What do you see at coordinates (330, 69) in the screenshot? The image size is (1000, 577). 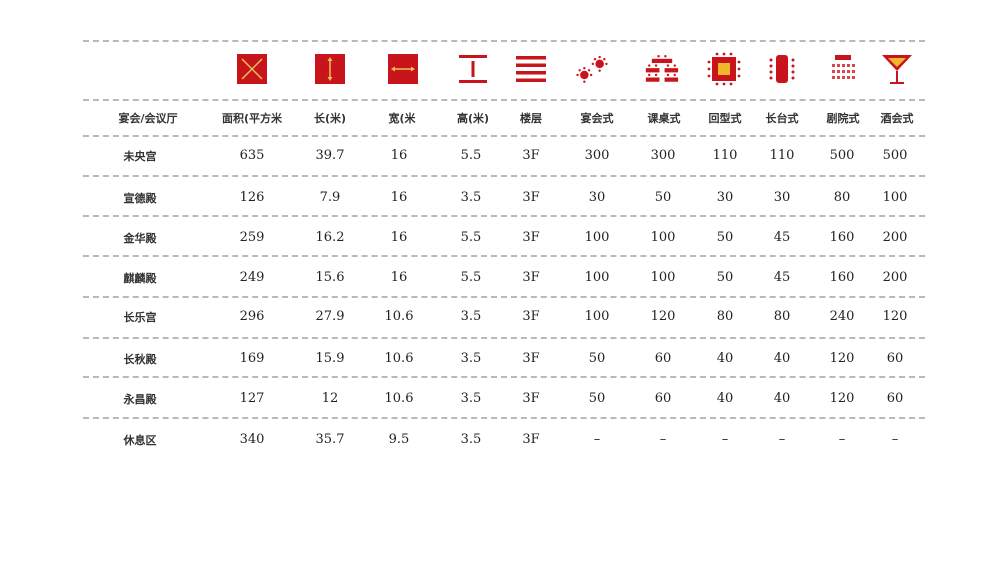 I see `length-square-icon` at bounding box center [330, 69].